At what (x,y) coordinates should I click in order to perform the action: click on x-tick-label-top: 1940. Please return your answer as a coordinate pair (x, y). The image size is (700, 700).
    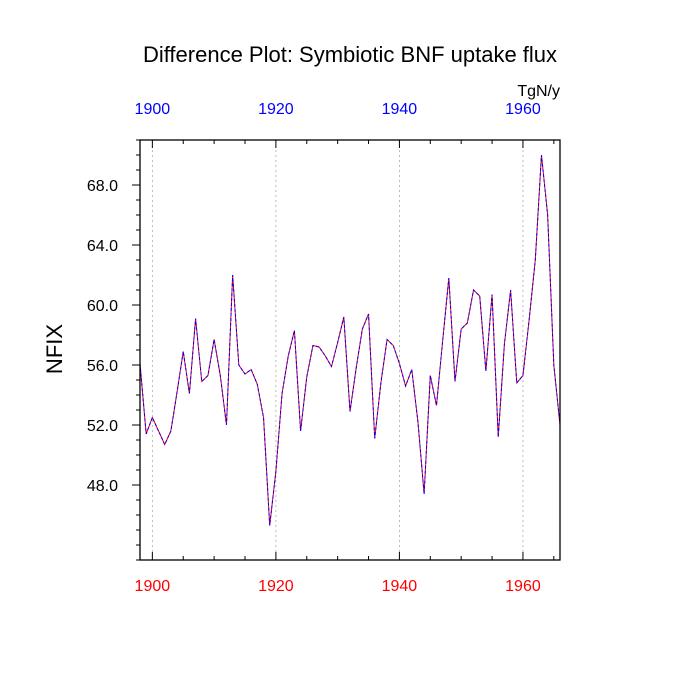
    Looking at the image, I should click on (400, 109).